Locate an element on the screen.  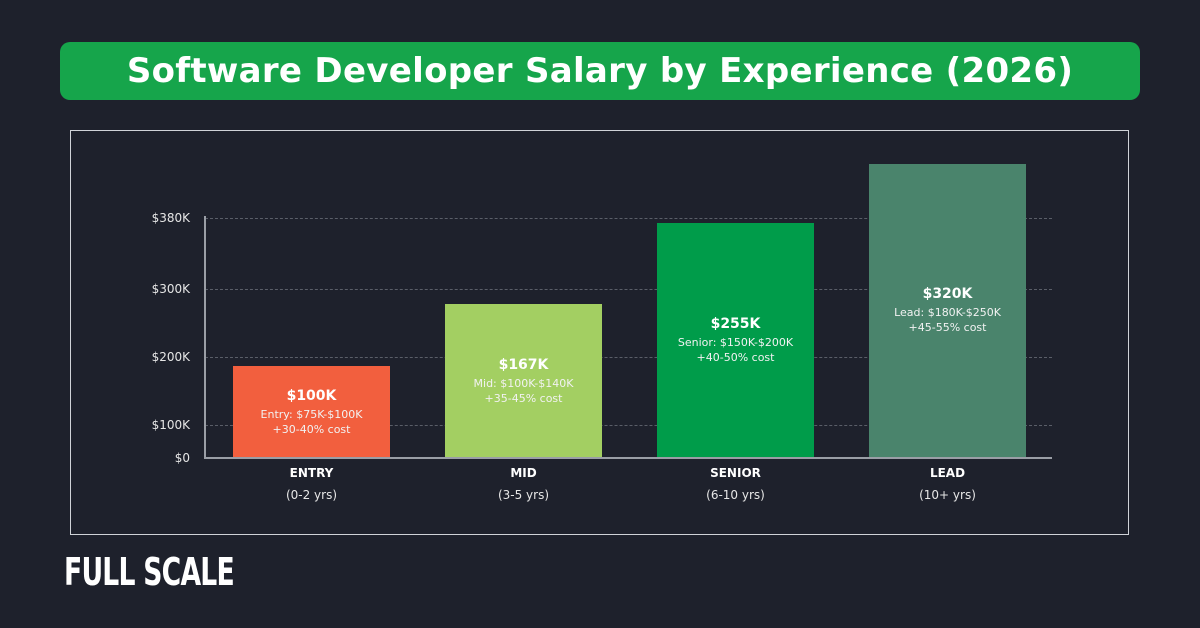
y-tick-label: $300K is located at coordinates (170, 289).